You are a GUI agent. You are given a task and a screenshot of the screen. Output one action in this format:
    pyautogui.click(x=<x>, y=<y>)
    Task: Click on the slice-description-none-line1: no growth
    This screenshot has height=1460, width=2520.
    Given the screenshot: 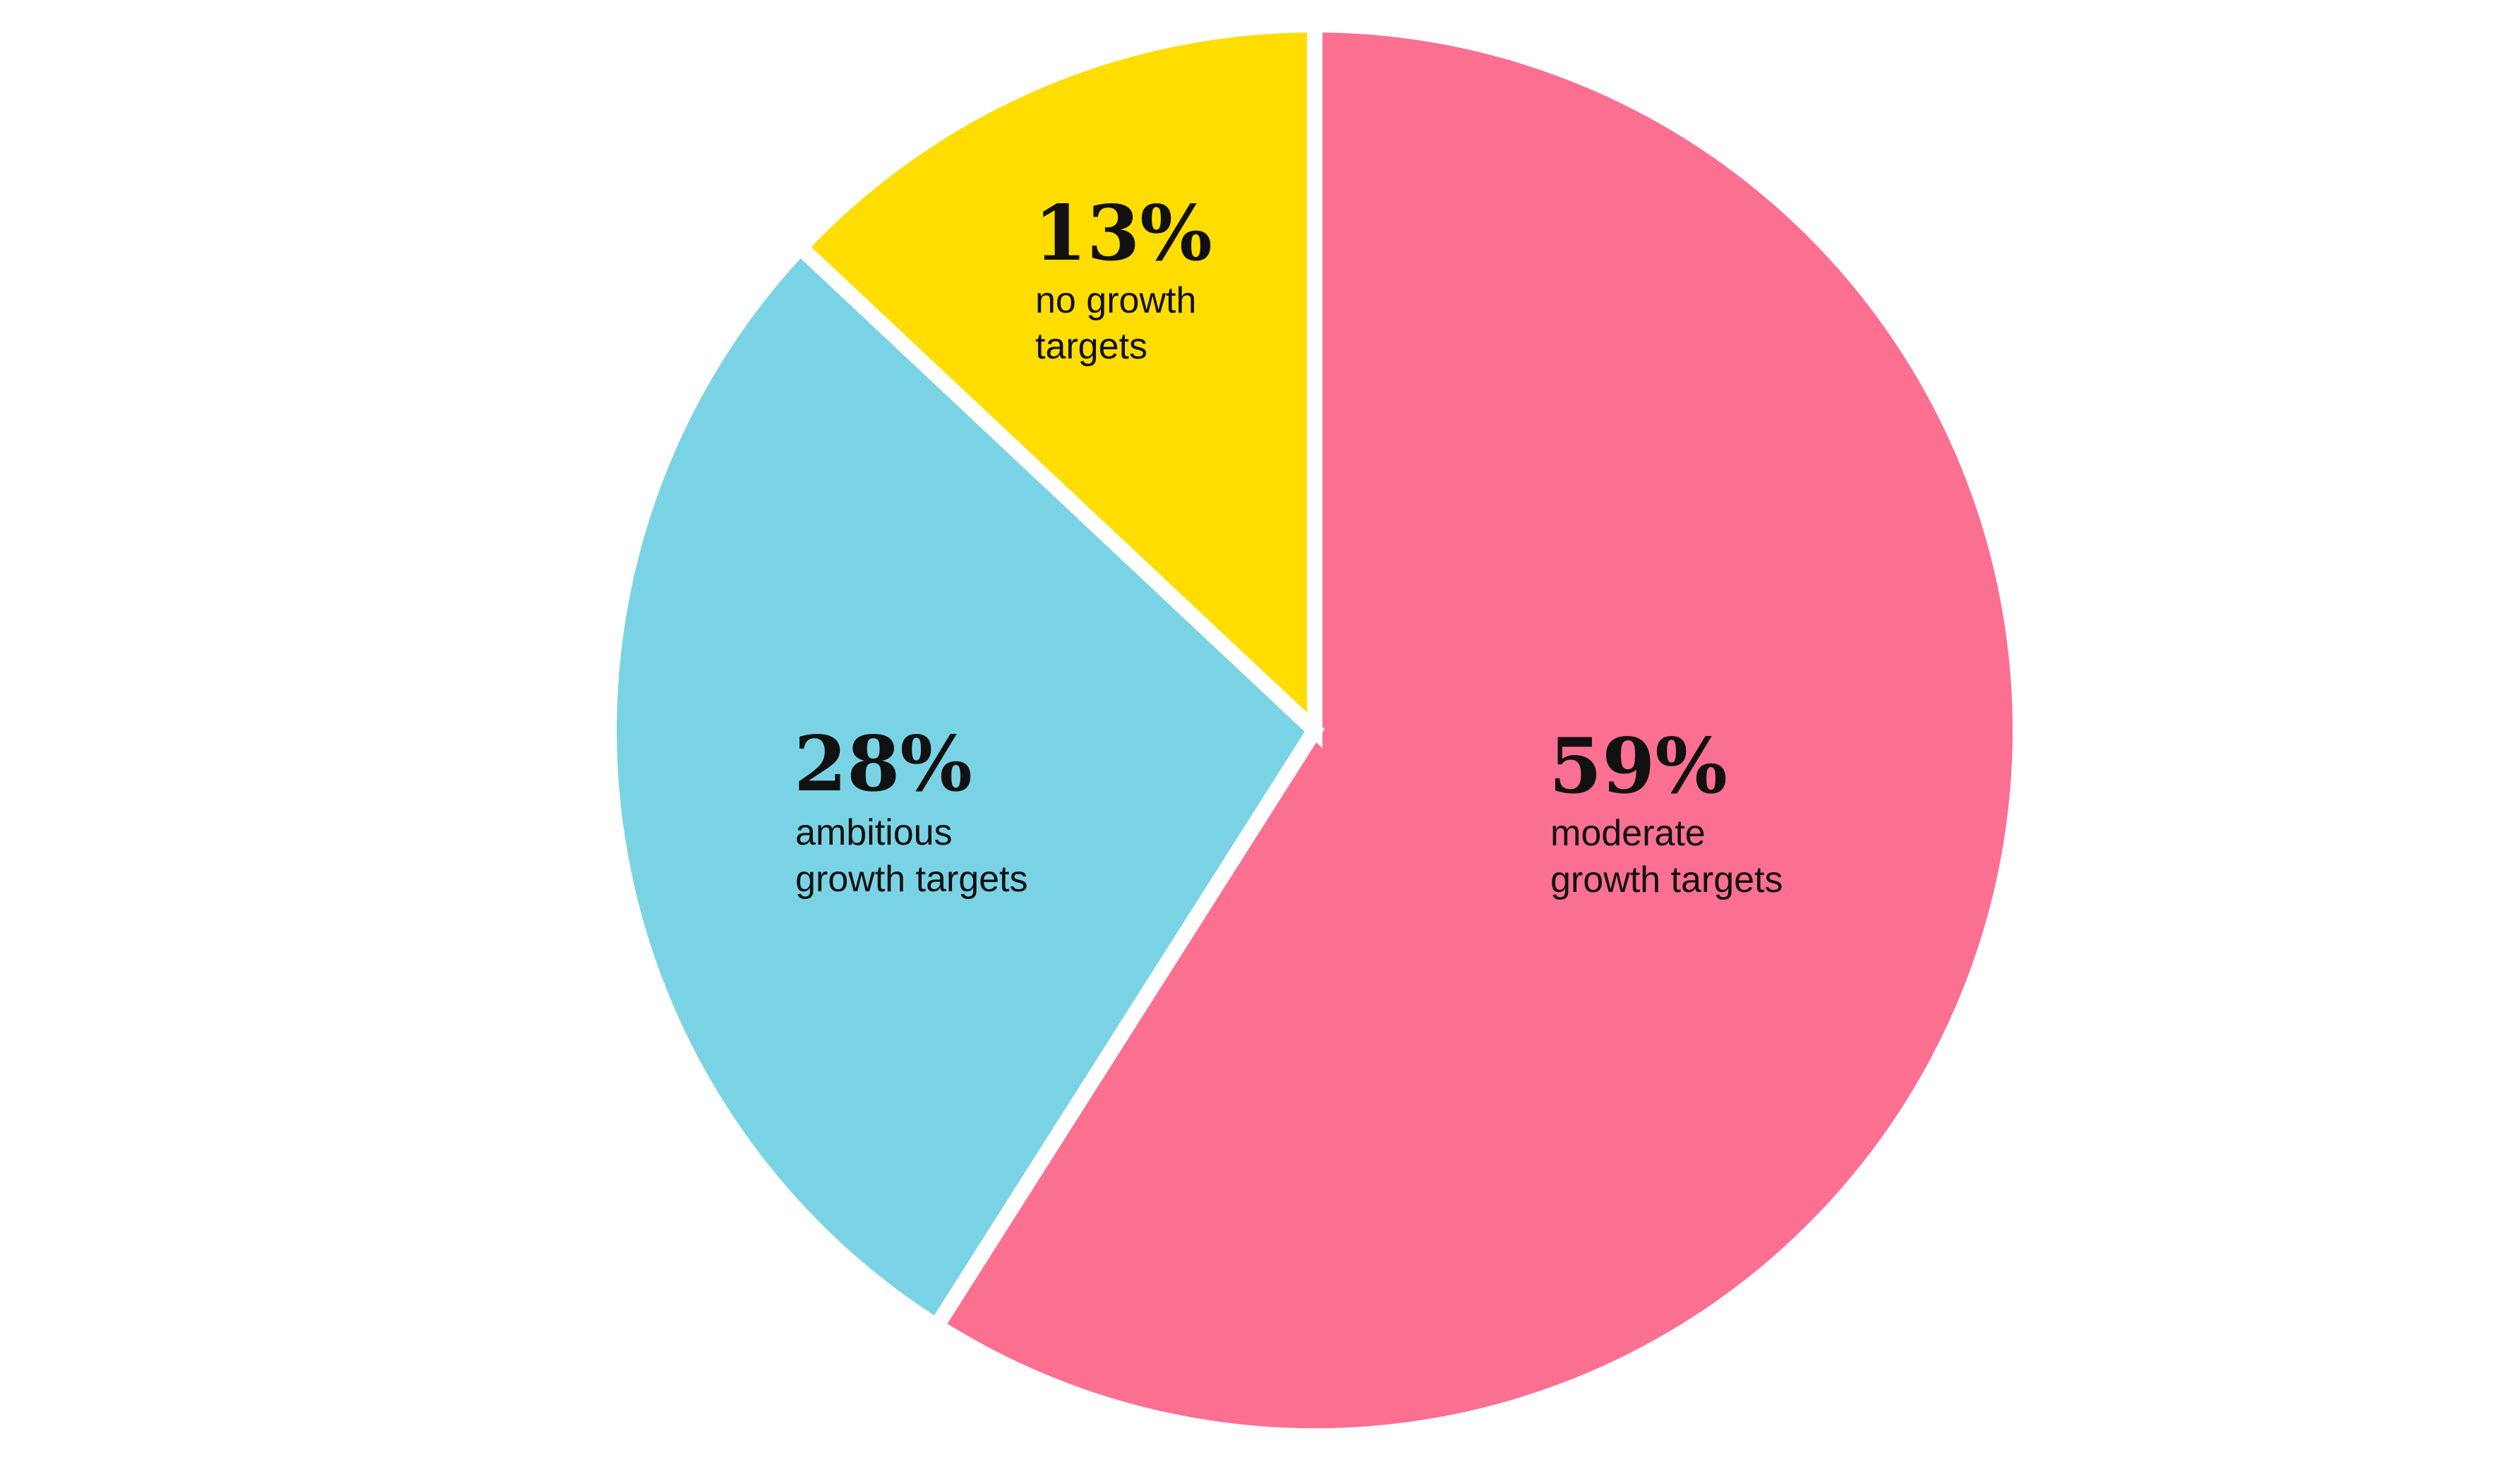 What is the action you would take?
    pyautogui.click(x=1115, y=301)
    